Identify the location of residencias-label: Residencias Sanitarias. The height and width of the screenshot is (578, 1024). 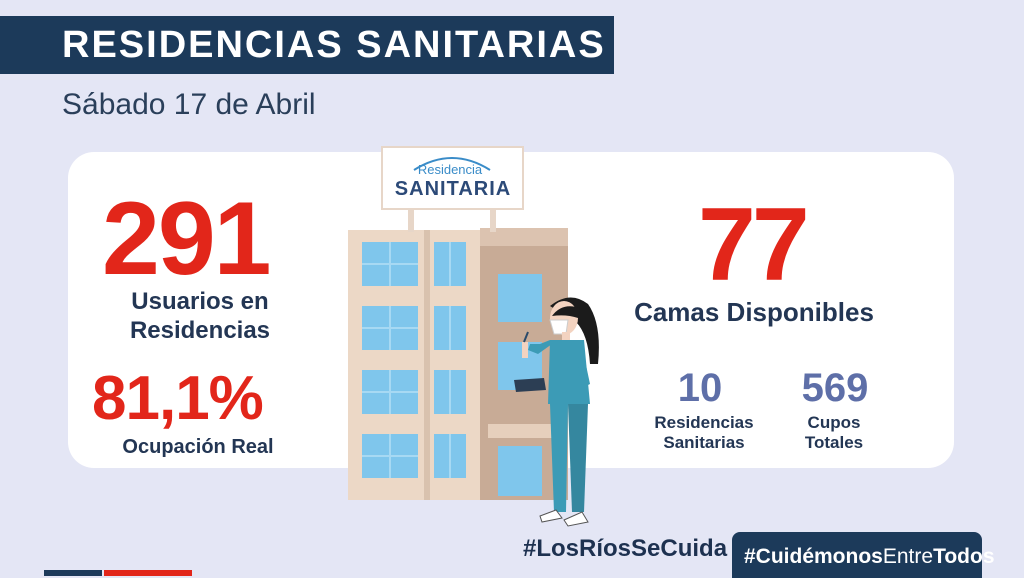
(704, 433).